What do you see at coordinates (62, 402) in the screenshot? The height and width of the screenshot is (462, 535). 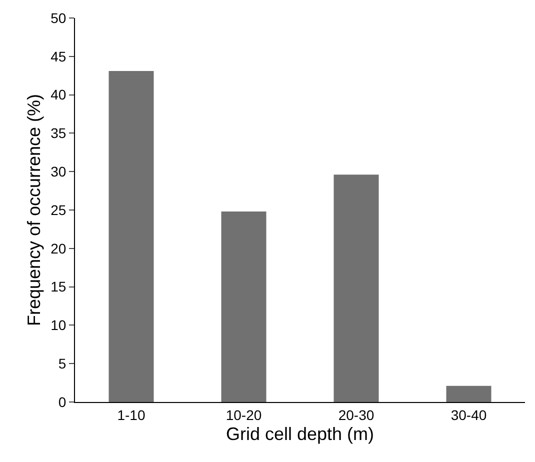 I see `y-tick-label: 0` at bounding box center [62, 402].